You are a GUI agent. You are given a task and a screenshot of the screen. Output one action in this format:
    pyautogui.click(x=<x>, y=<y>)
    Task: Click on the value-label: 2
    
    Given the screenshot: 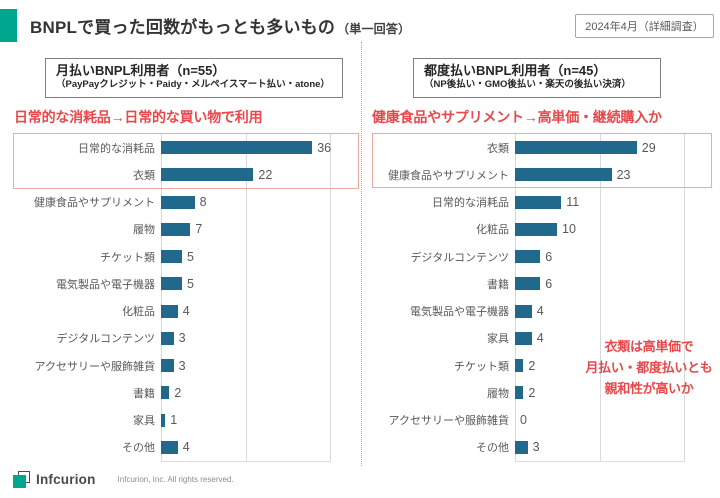 What is the action you would take?
    pyautogui.click(x=532, y=392)
    